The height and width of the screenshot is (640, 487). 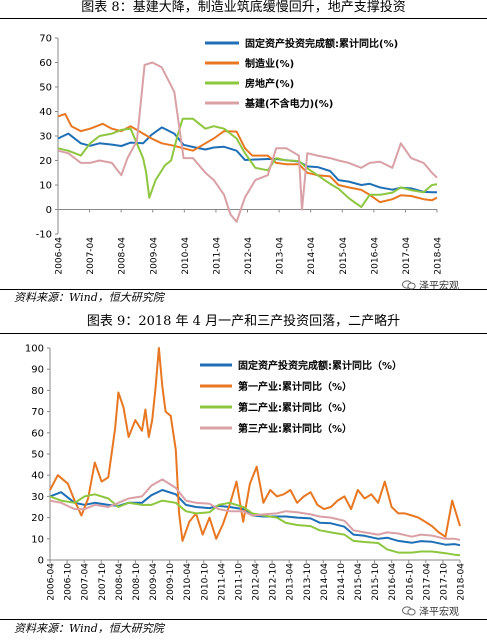 I want to click on x-tick-label: 2017-10, so click(x=444, y=582).